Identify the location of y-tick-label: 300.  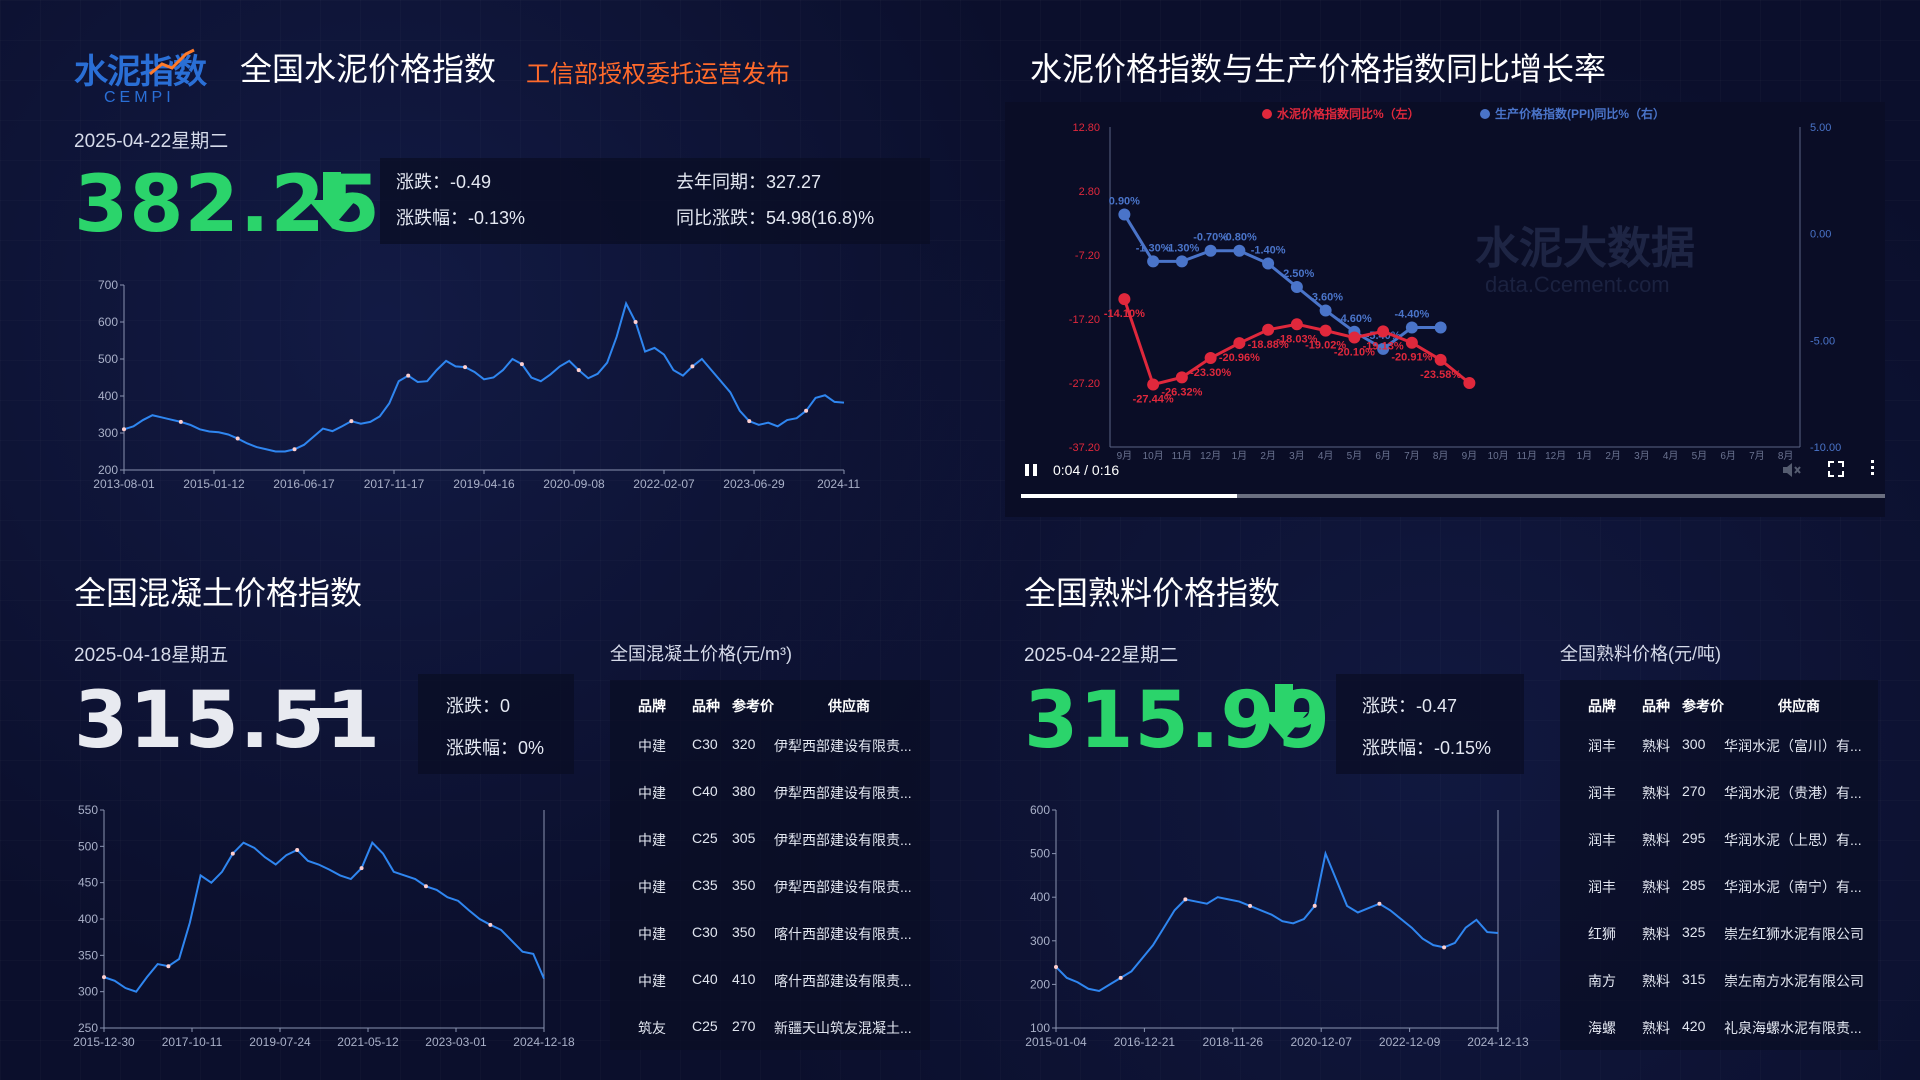
(88, 992).